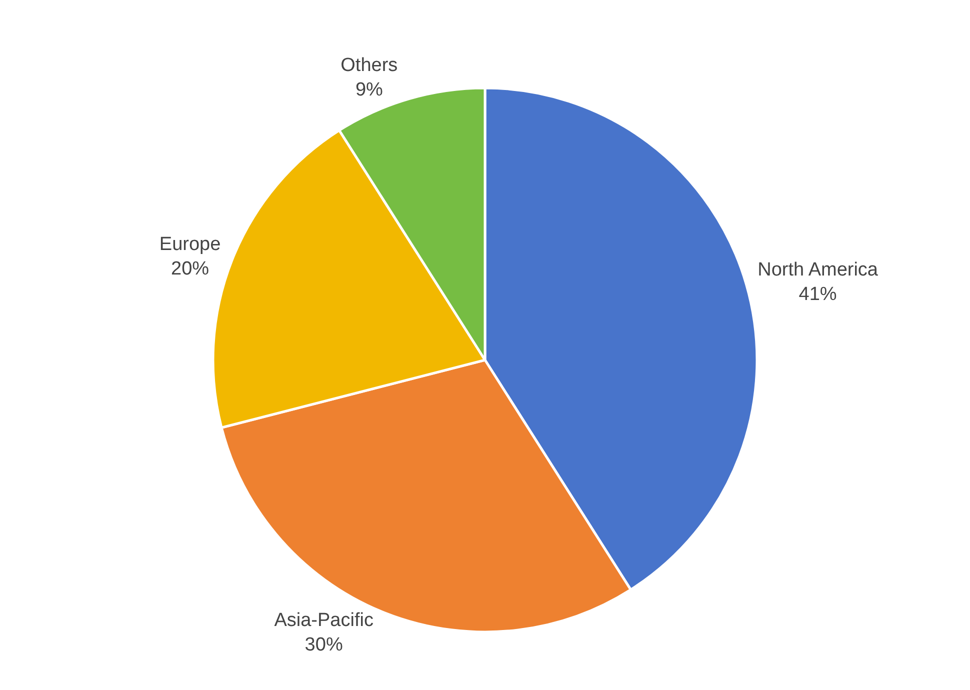 Image resolution: width=970 pixels, height=690 pixels. Describe the element at coordinates (323, 645) in the screenshot. I see `data-label: 30%` at that location.